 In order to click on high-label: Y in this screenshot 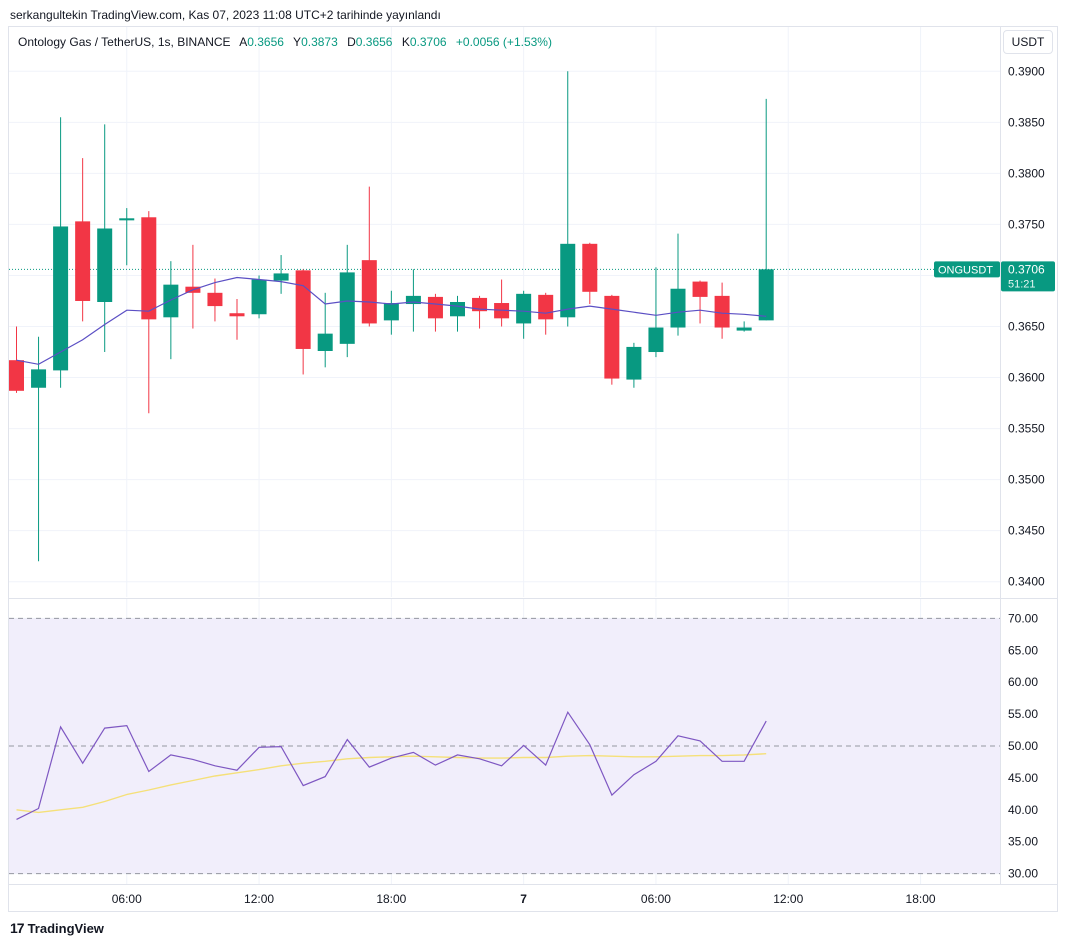, I will do `click(297, 42)`.